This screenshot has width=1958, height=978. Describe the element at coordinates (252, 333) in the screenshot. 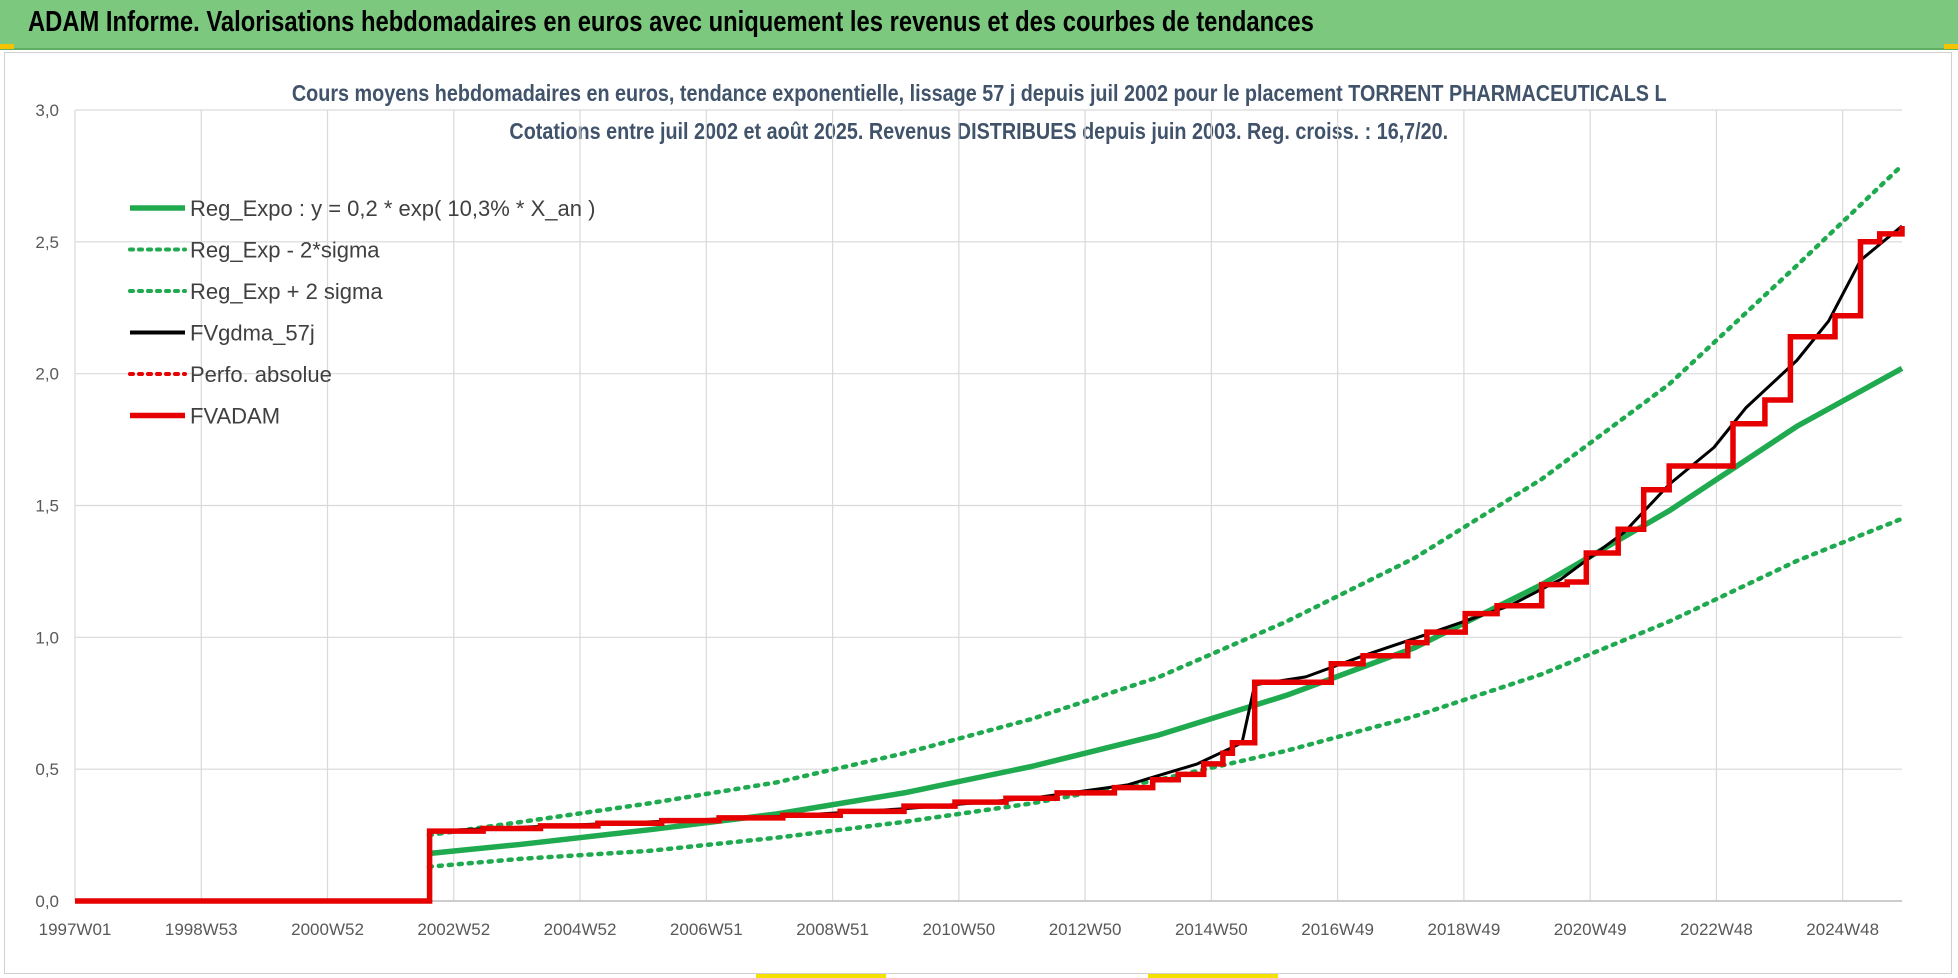

I see `legend-label: FVgdma_57j` at that location.